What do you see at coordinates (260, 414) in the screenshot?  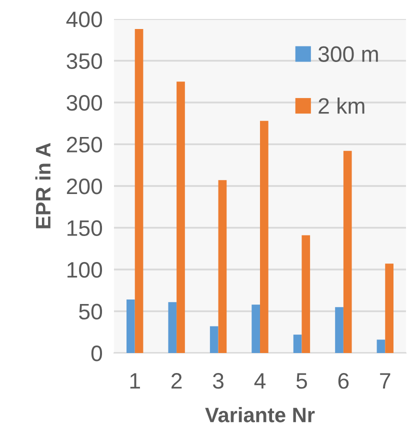 I see `x-axis-title: Variante Nr` at bounding box center [260, 414].